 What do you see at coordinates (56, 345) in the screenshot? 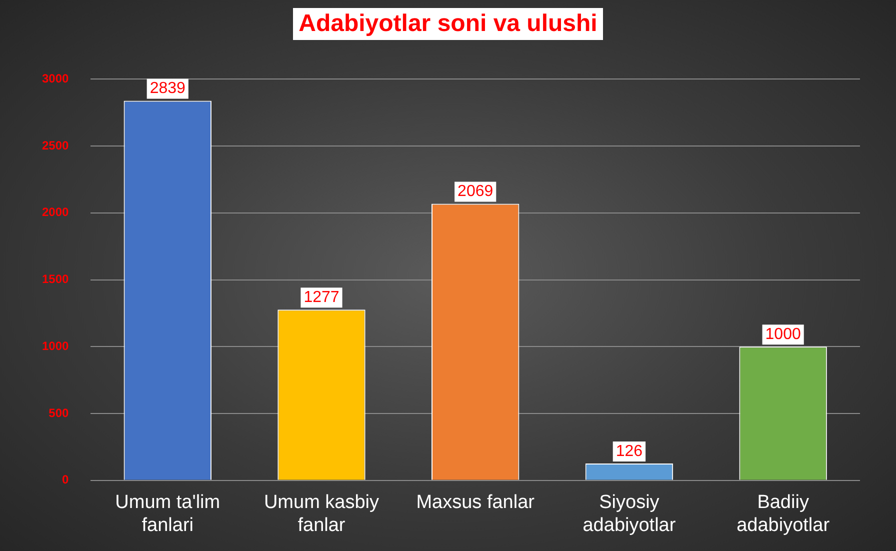
I see `y-tick-label: 1000` at bounding box center [56, 345].